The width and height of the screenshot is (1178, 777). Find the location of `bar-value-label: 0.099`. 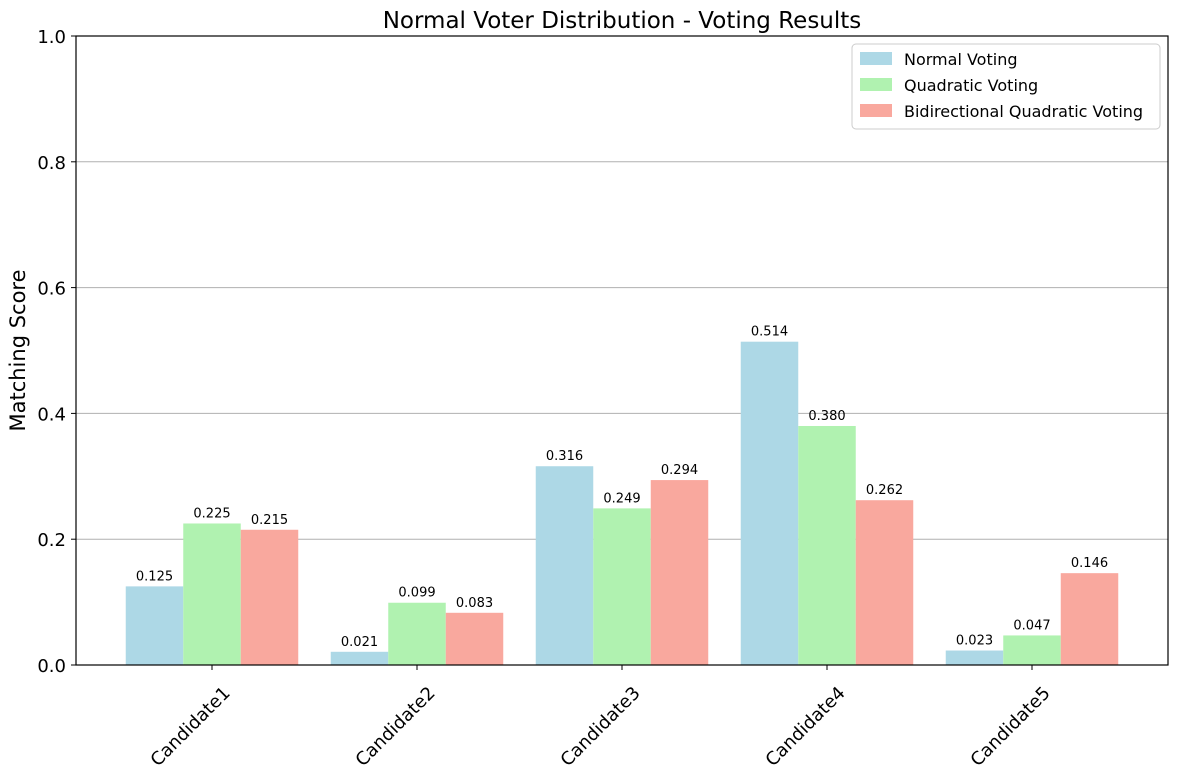

bar-value-label: 0.099 is located at coordinates (416, 593).